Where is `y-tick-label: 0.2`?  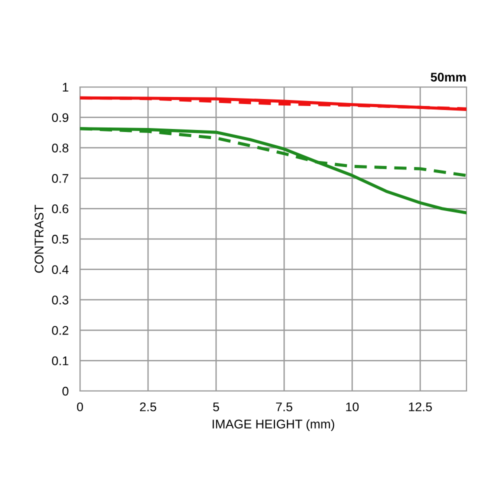
y-tick-label: 0.2 is located at coordinates (60, 330).